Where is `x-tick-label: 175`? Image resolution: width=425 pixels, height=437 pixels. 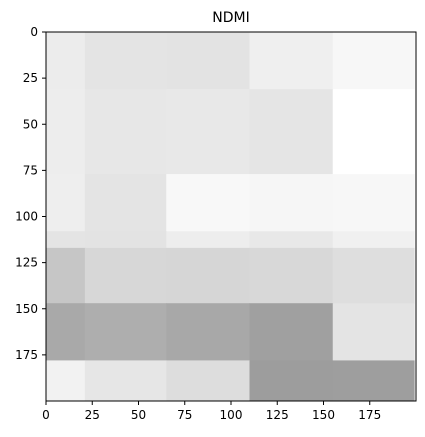
x-tick-label: 175 is located at coordinates (369, 415).